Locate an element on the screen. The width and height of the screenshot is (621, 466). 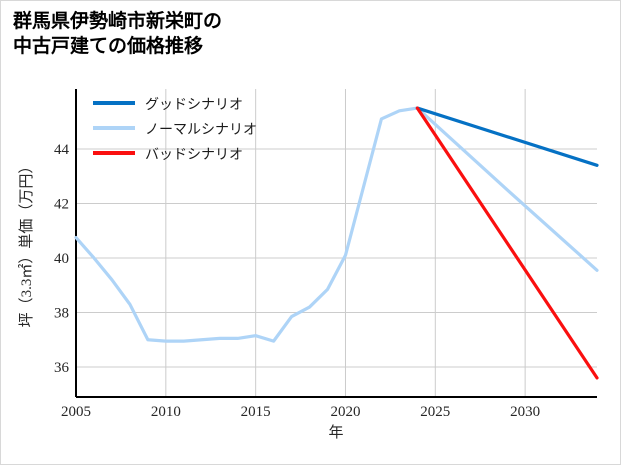
y-axis-tick-label: 40 is located at coordinates (61, 259).